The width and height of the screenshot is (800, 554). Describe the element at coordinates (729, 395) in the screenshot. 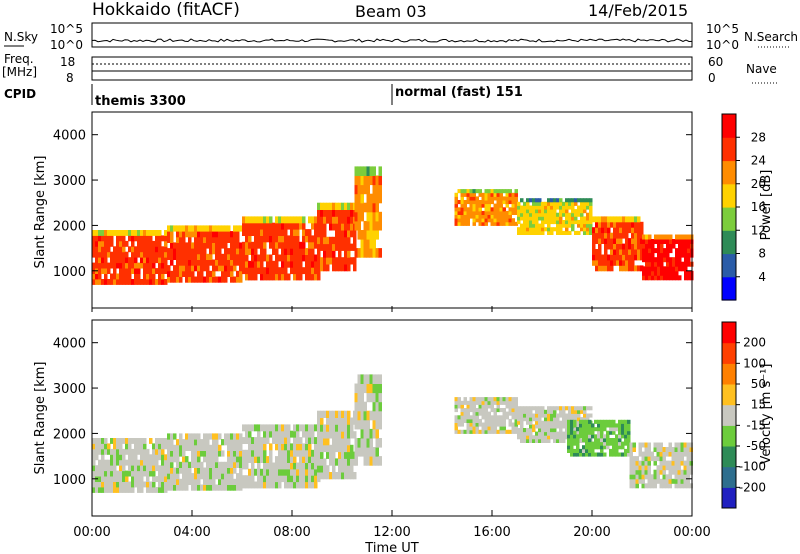

I see `colorbar-swatch` at that location.